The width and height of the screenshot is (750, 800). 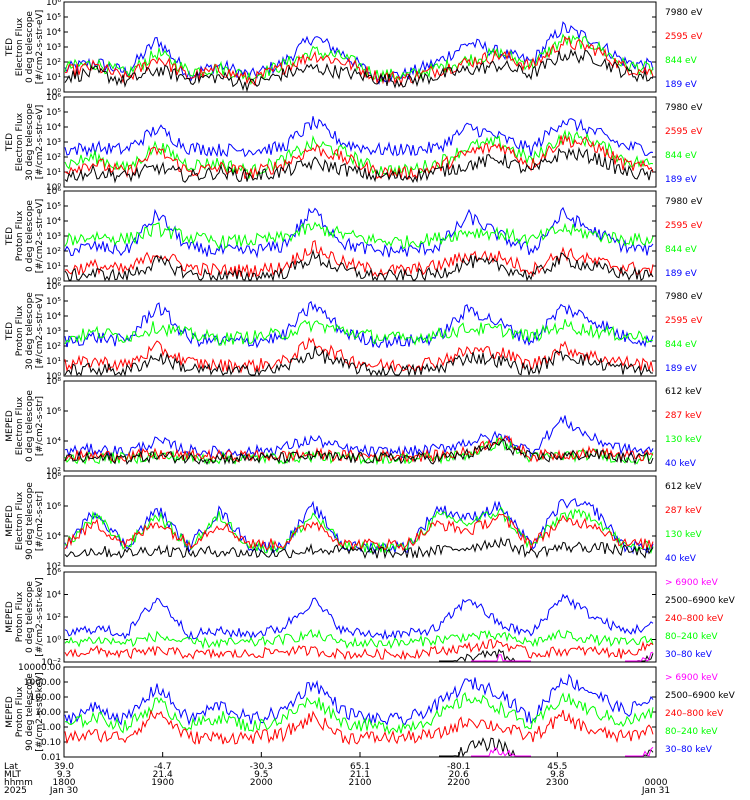 What do you see at coordinates (694, 619) in the screenshot?
I see `legend-entry: 240–800 keV` at bounding box center [694, 619].